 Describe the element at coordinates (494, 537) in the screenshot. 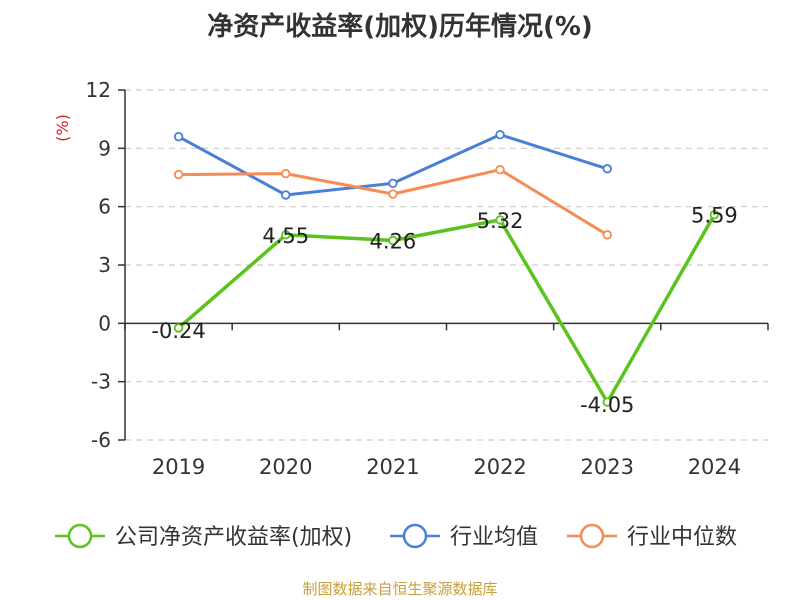

I see `legend-label: 行业均值` at that location.